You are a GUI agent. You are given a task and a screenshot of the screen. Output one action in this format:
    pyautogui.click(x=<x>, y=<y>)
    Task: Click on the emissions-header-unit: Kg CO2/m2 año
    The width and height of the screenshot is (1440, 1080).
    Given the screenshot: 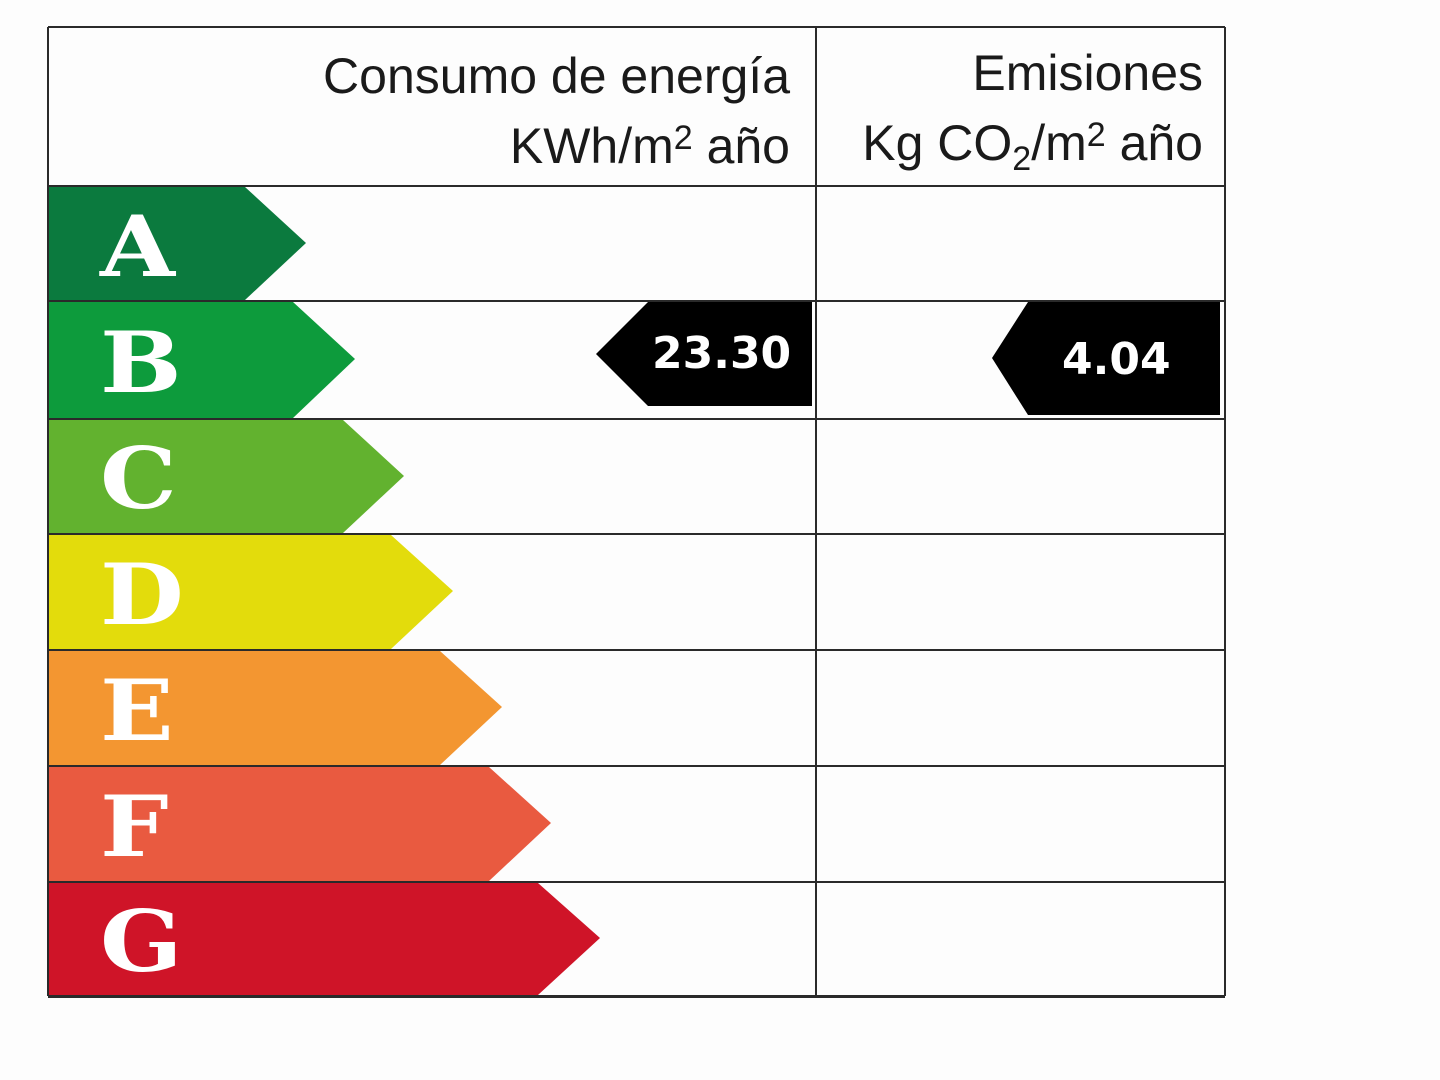 What is the action you would take?
    pyautogui.click(x=1011, y=147)
    